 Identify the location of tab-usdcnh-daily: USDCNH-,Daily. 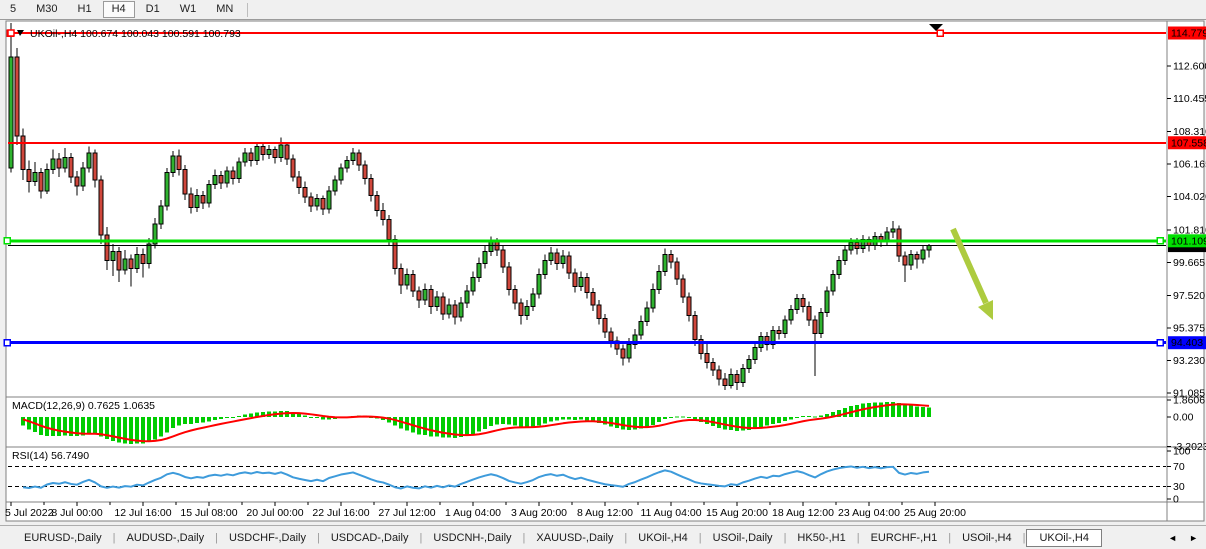
(472, 537).